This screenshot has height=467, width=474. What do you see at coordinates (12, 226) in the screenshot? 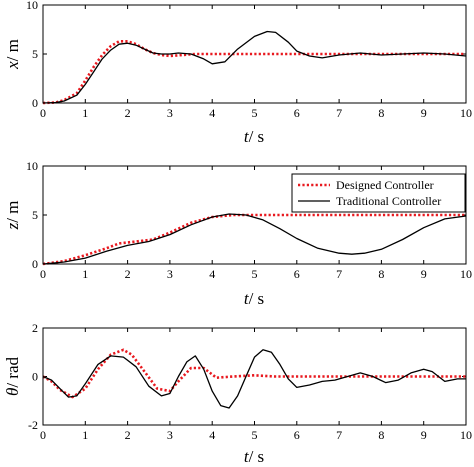
I see `y-axis-variable: z` at bounding box center [12, 226].